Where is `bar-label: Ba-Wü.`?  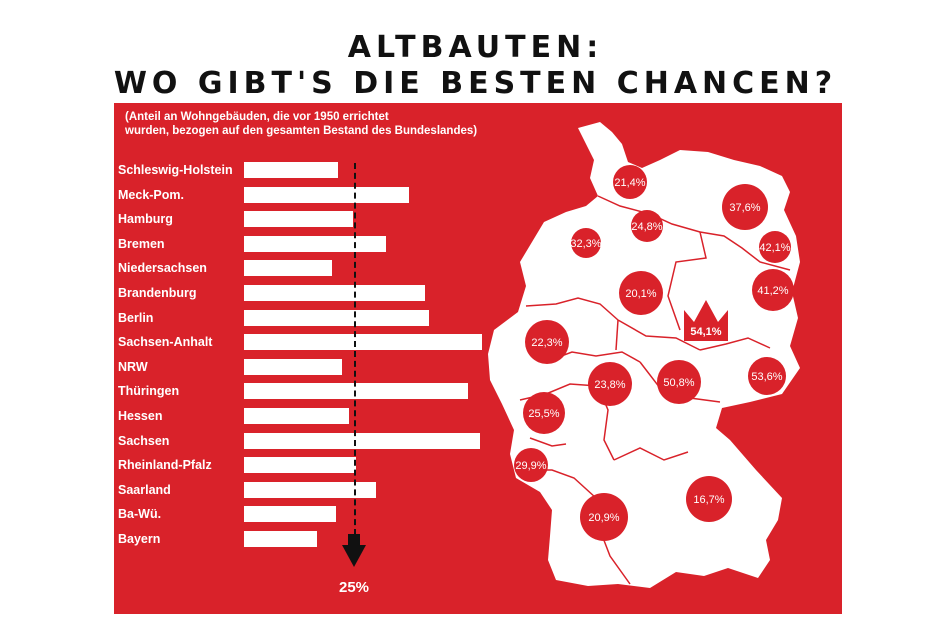
bar-label: Ba-Wü. is located at coordinates (140, 514).